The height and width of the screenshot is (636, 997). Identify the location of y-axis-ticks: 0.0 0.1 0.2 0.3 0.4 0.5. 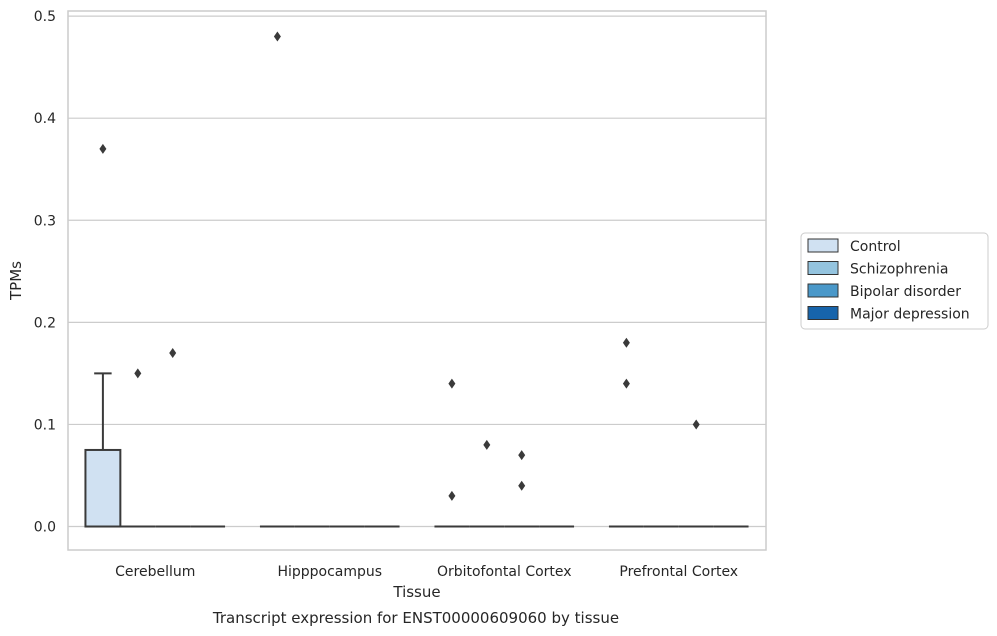
(45, 272).